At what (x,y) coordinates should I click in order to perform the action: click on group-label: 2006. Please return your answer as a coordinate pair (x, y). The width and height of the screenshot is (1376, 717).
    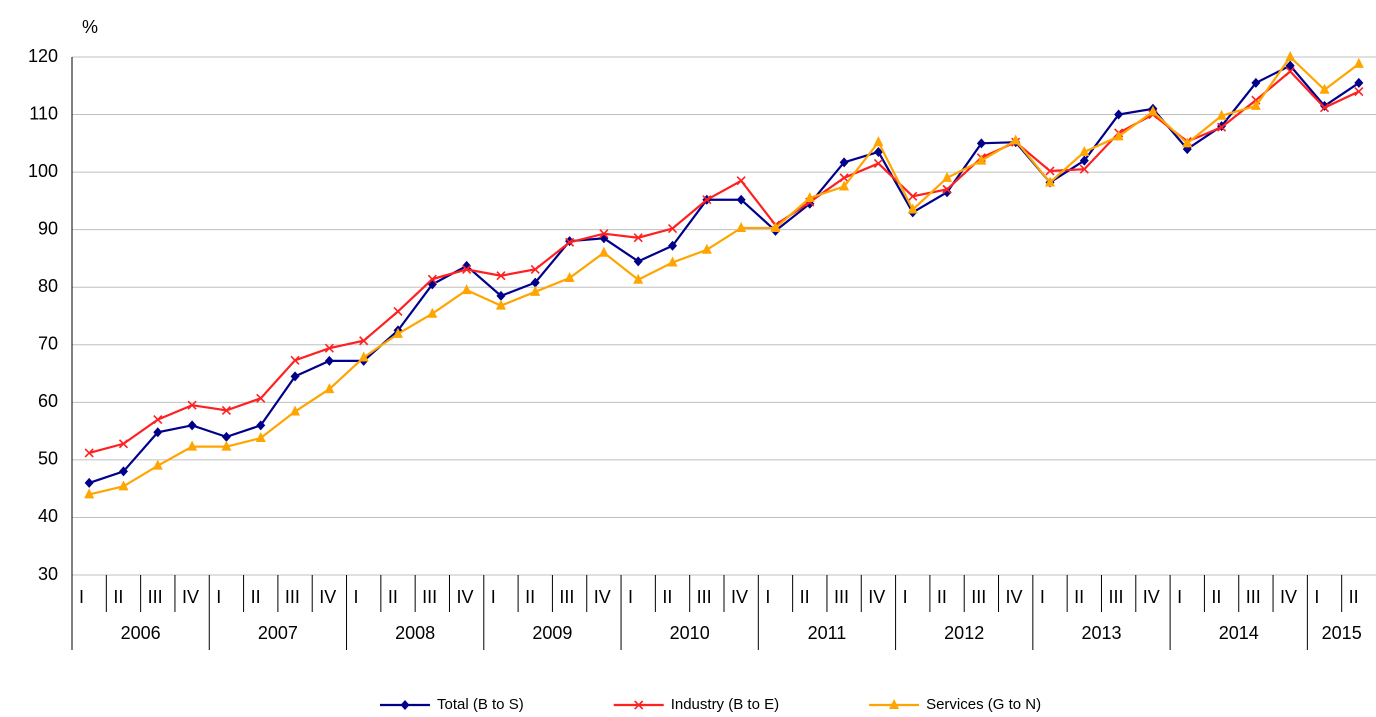
    Looking at the image, I should click on (141, 633).